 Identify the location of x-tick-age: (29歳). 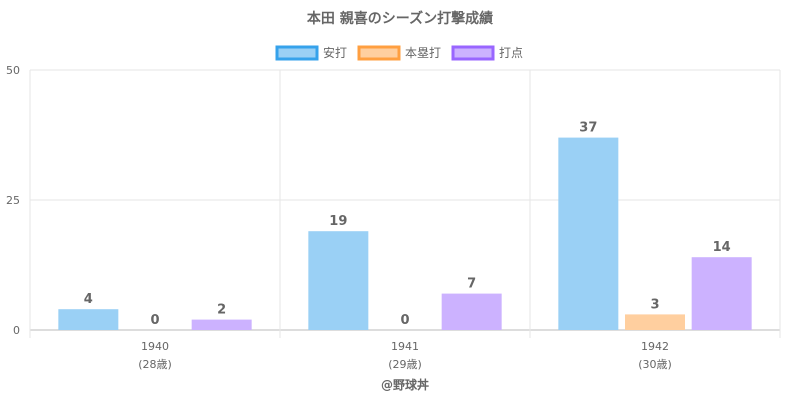
(405, 364).